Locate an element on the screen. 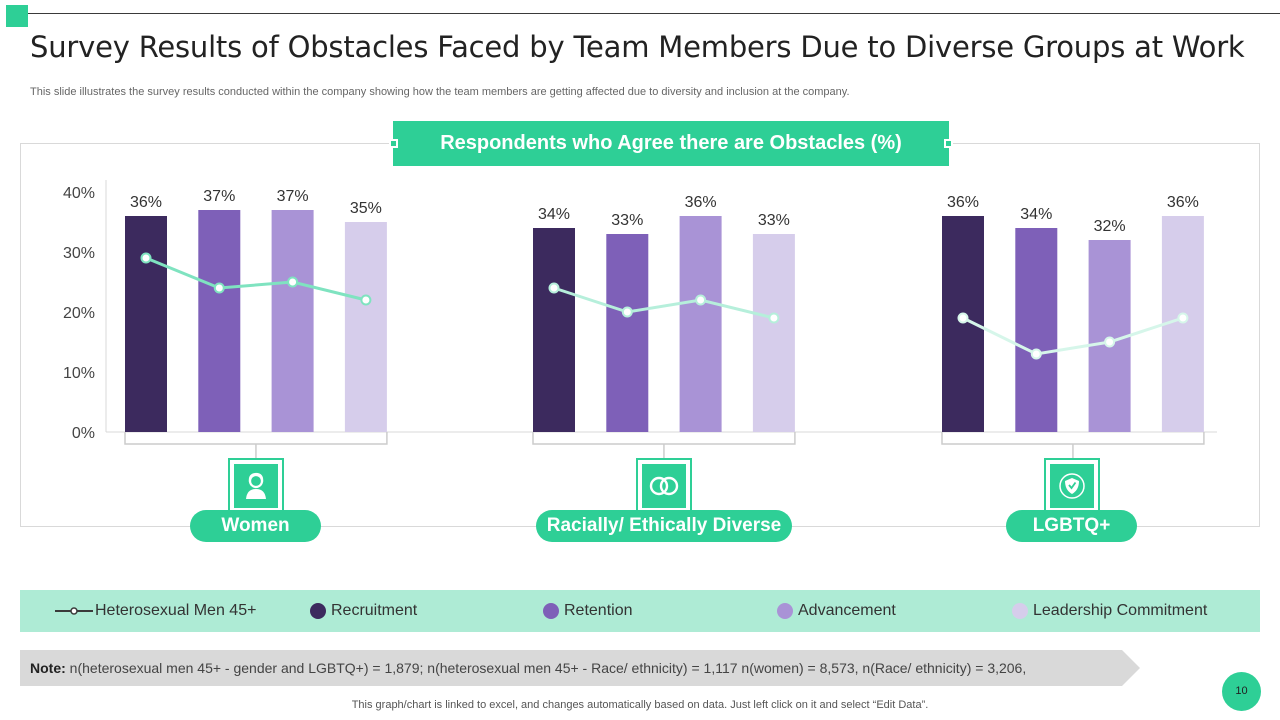 The width and height of the screenshot is (1280, 720). y-tick-label: 40% is located at coordinates (79, 193).